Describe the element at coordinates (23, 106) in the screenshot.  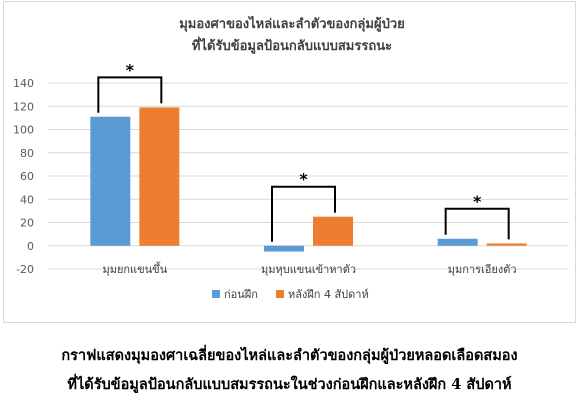
I see `y-tick-label: 120` at that location.